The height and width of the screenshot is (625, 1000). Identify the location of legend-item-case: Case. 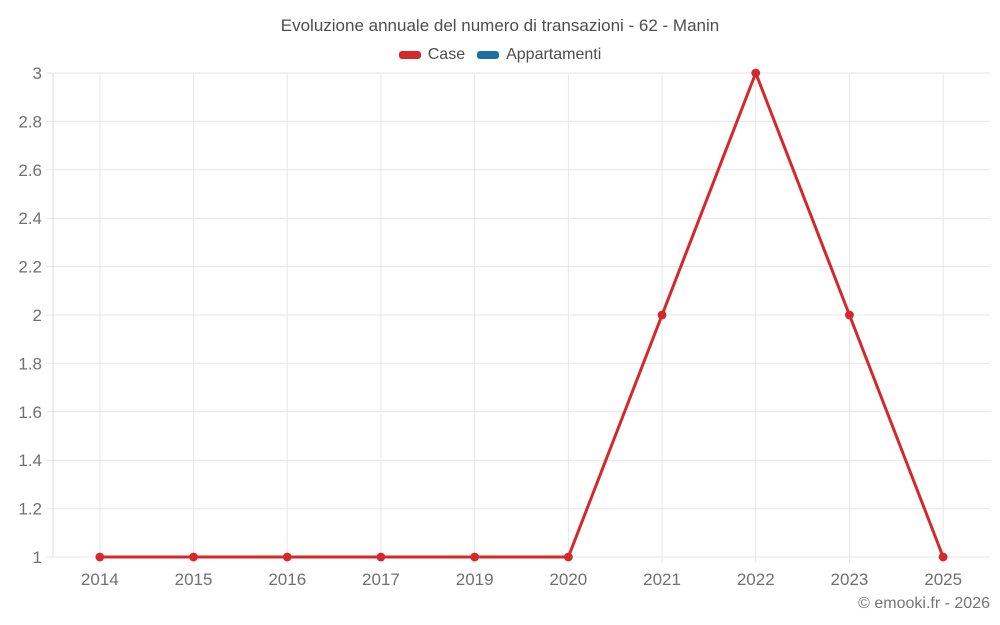
(432, 55).